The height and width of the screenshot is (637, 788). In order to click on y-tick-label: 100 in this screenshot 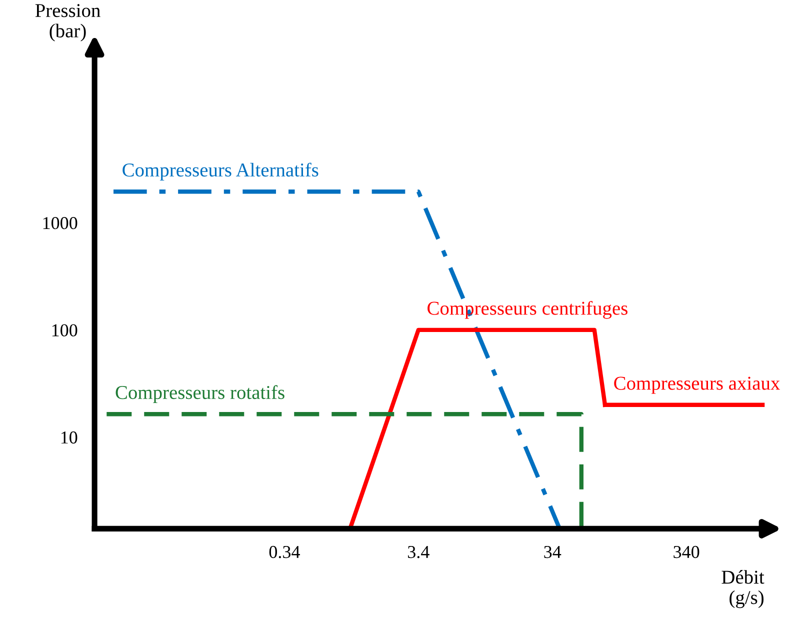, I will do `click(65, 330)`.